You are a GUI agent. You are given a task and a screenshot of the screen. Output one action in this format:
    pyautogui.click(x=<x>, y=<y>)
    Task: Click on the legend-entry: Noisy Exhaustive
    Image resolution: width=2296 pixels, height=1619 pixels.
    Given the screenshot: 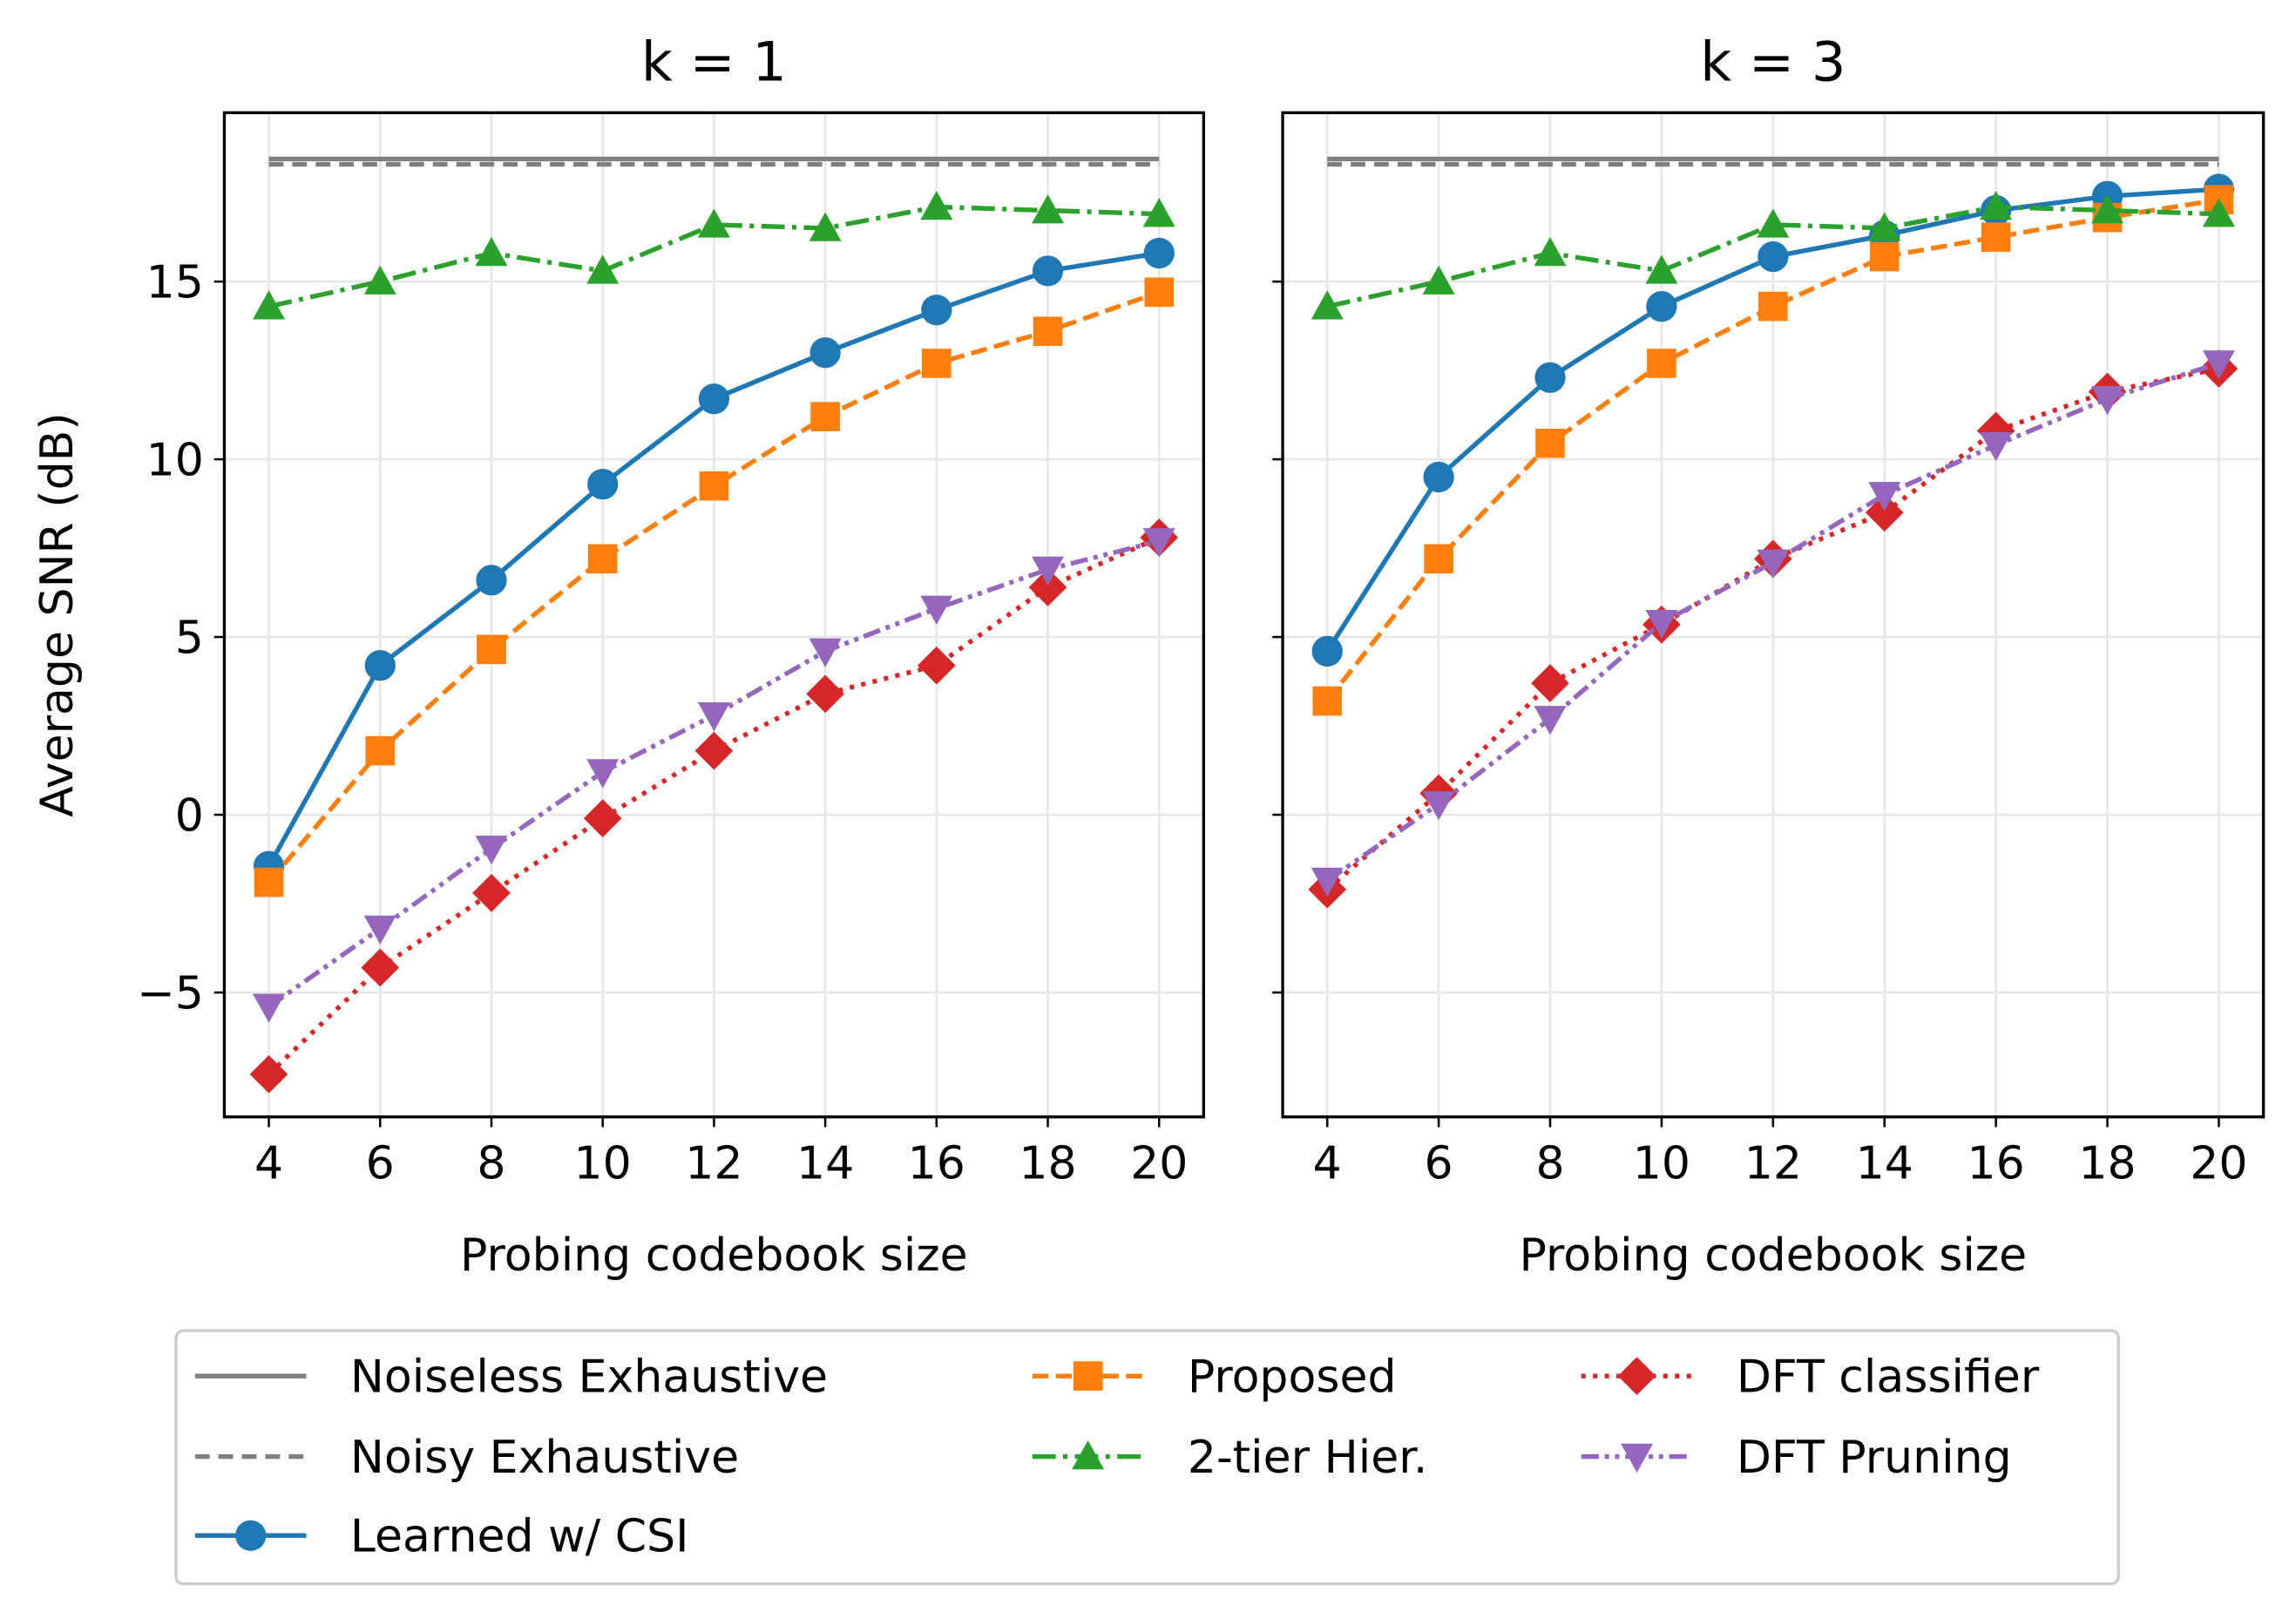 What is the action you would take?
    pyautogui.click(x=466, y=1458)
    